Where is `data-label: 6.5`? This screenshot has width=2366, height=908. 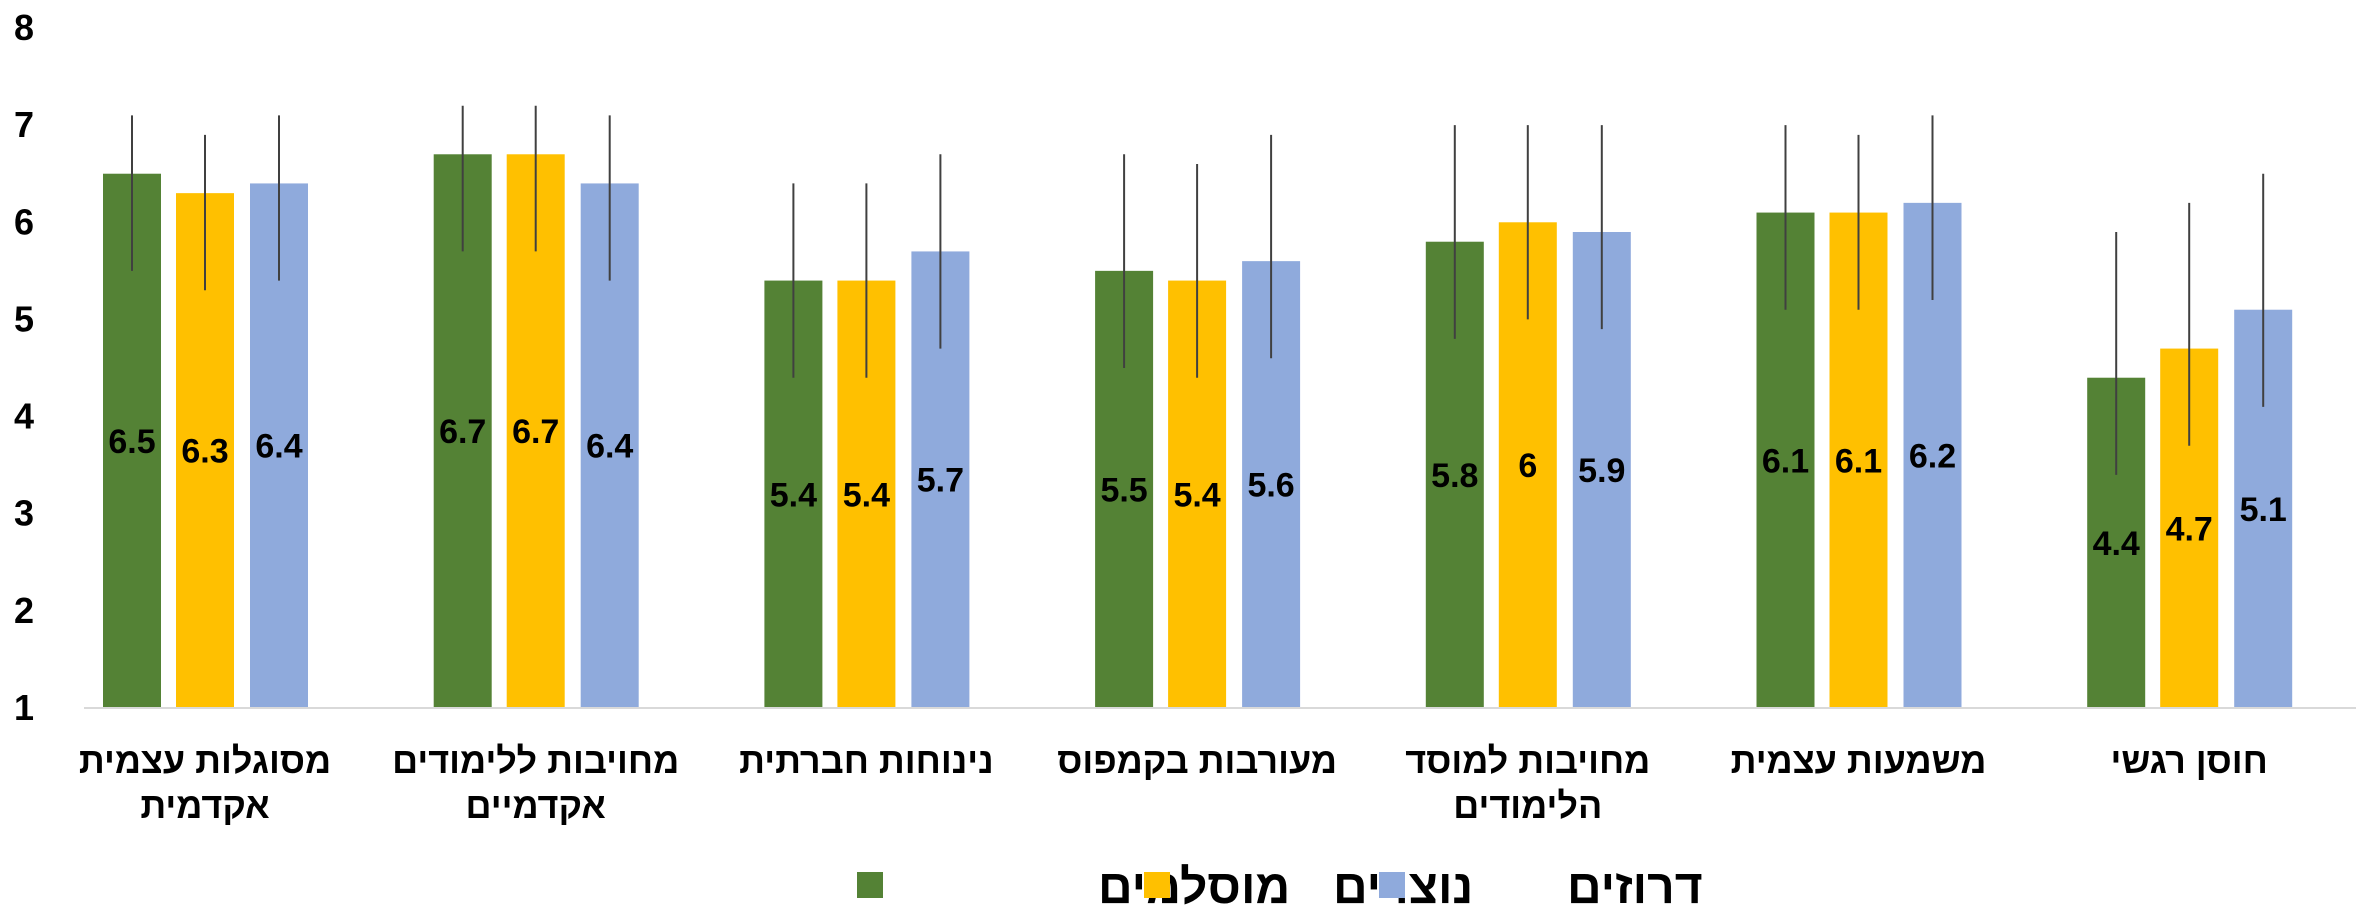
data-label: 6.5 is located at coordinates (131, 442).